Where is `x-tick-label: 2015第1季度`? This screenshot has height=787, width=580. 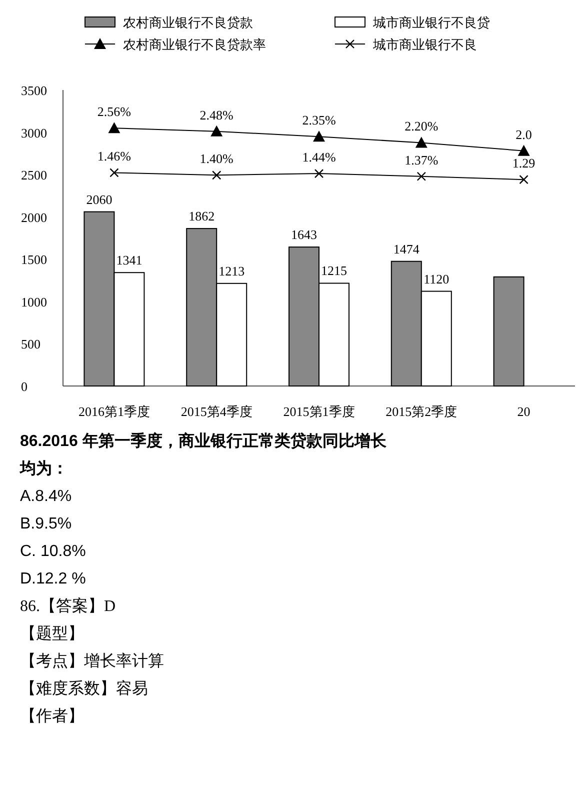 x-tick-label: 2015第1季度 is located at coordinates (319, 411).